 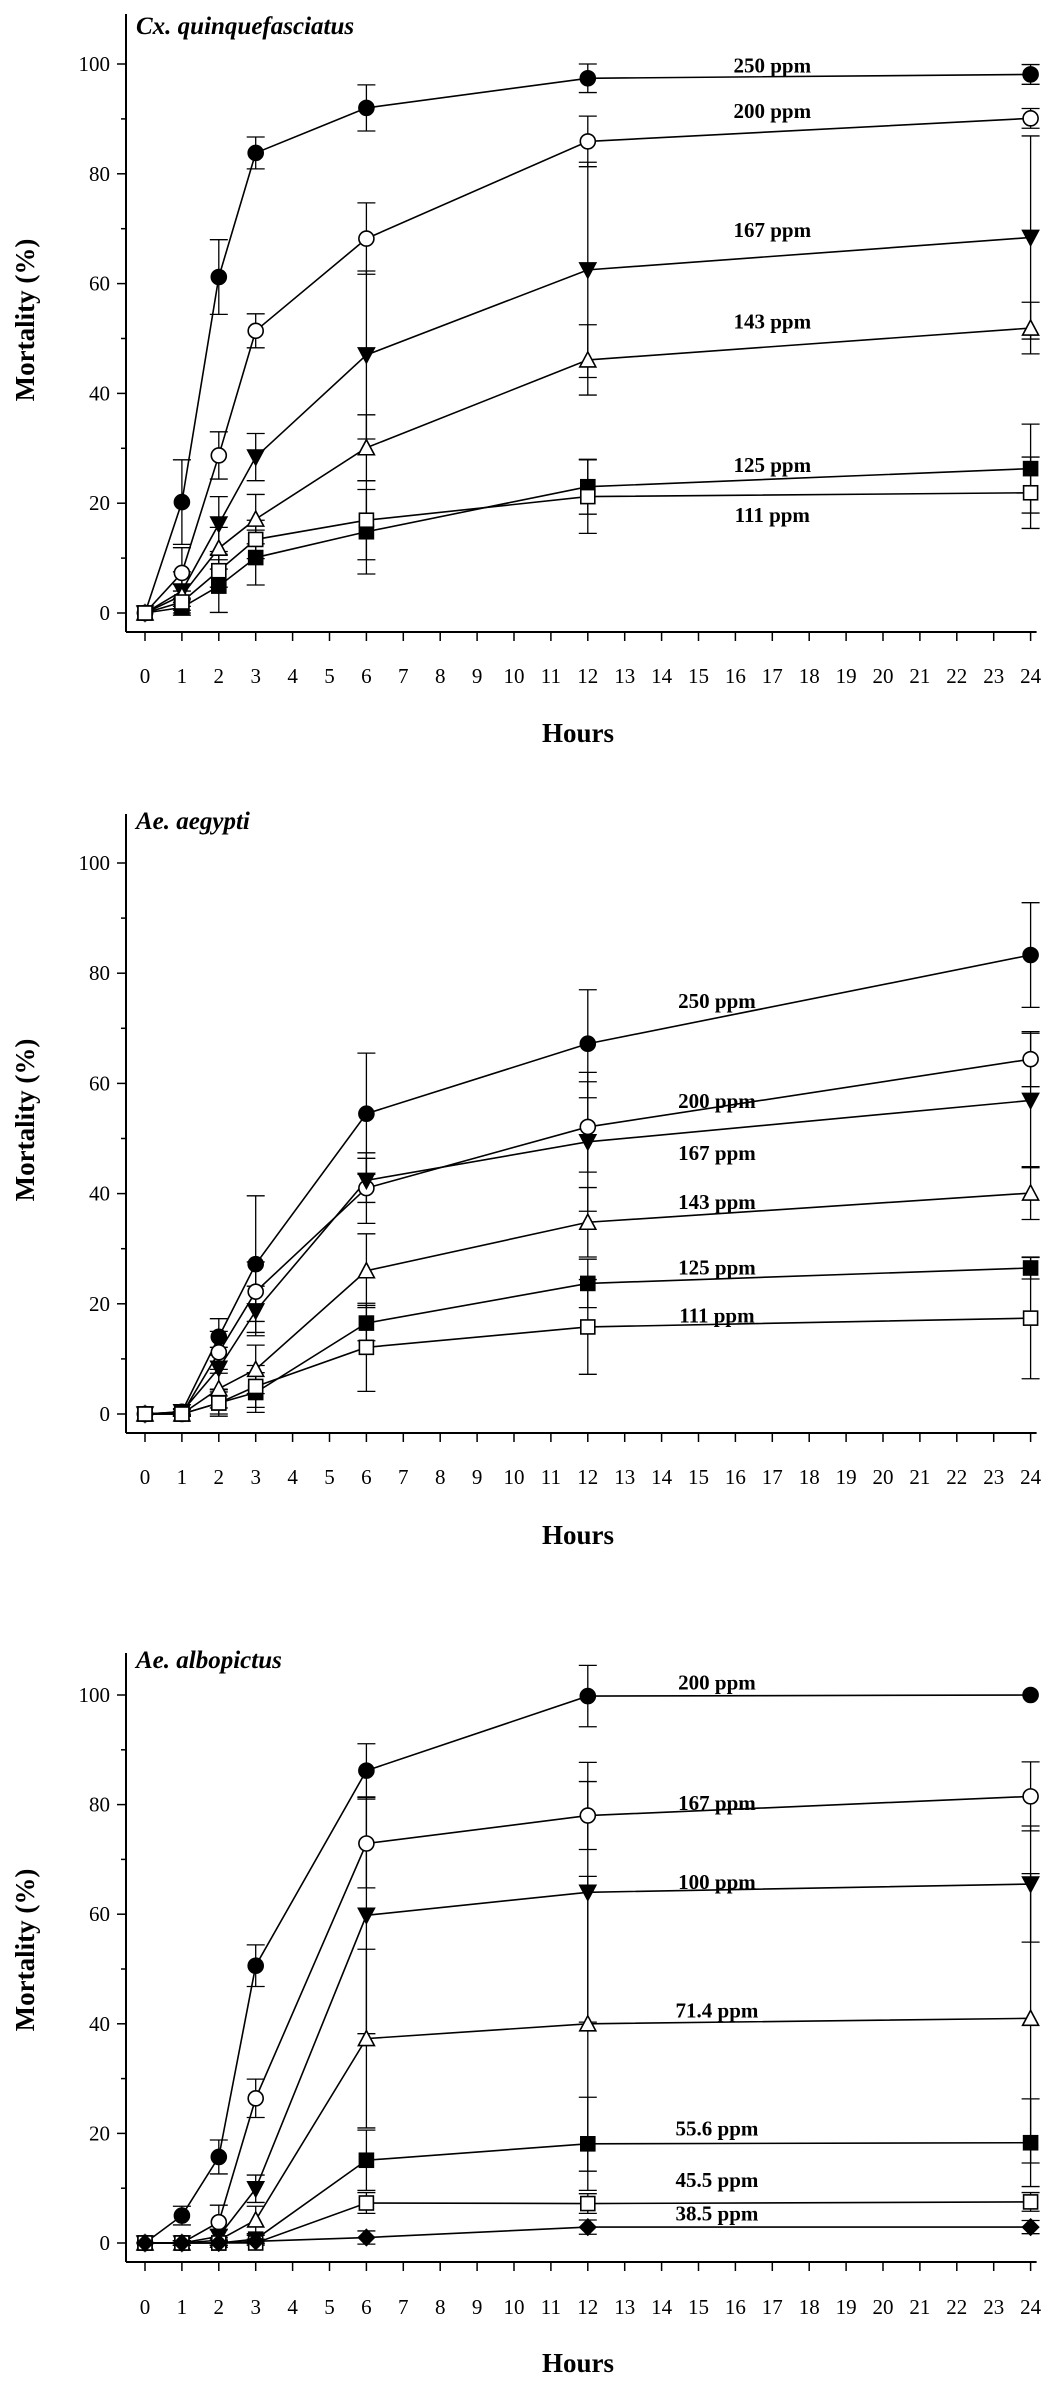 I want to click on y-tick-label: 20, so click(x=99, y=1304).